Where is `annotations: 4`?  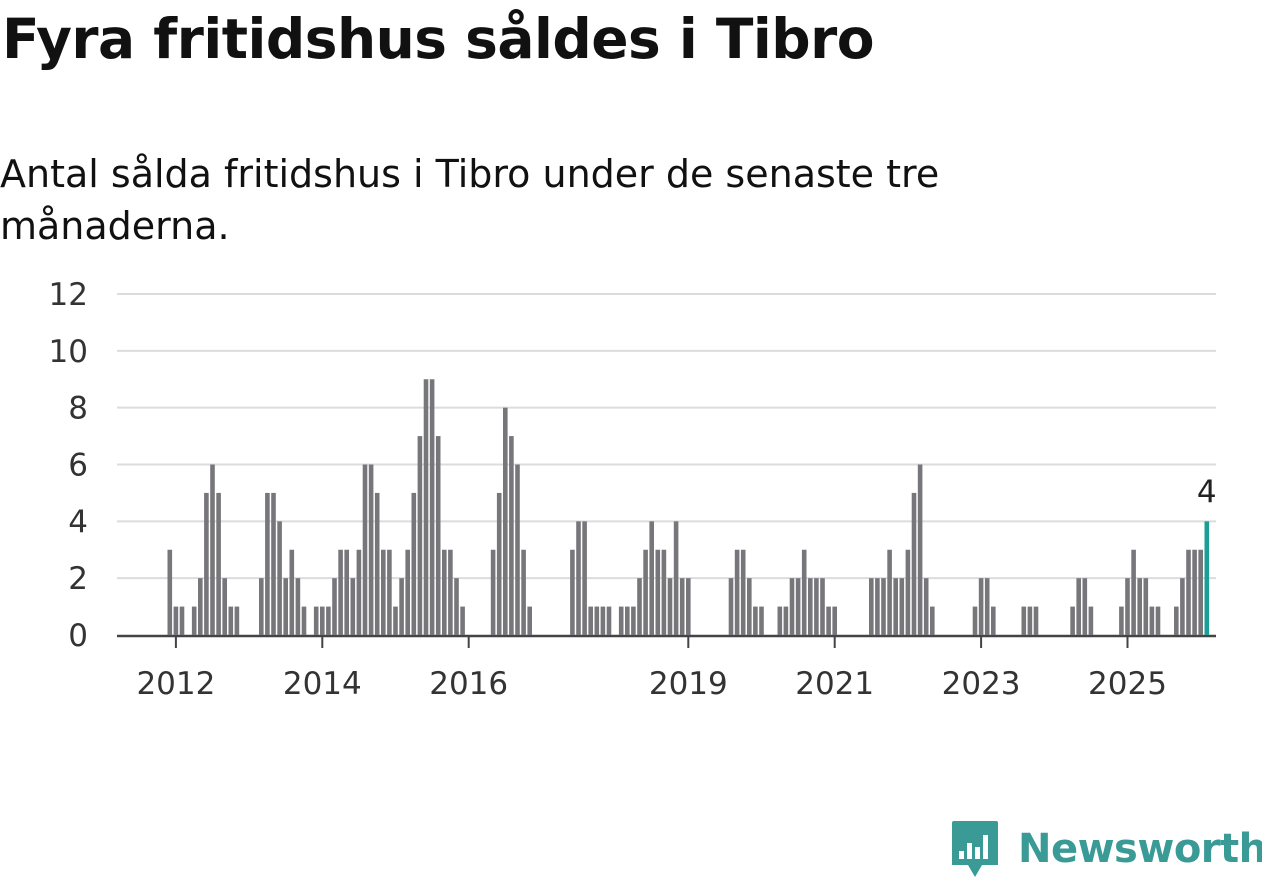
annotations: 4 is located at coordinates (1207, 492).